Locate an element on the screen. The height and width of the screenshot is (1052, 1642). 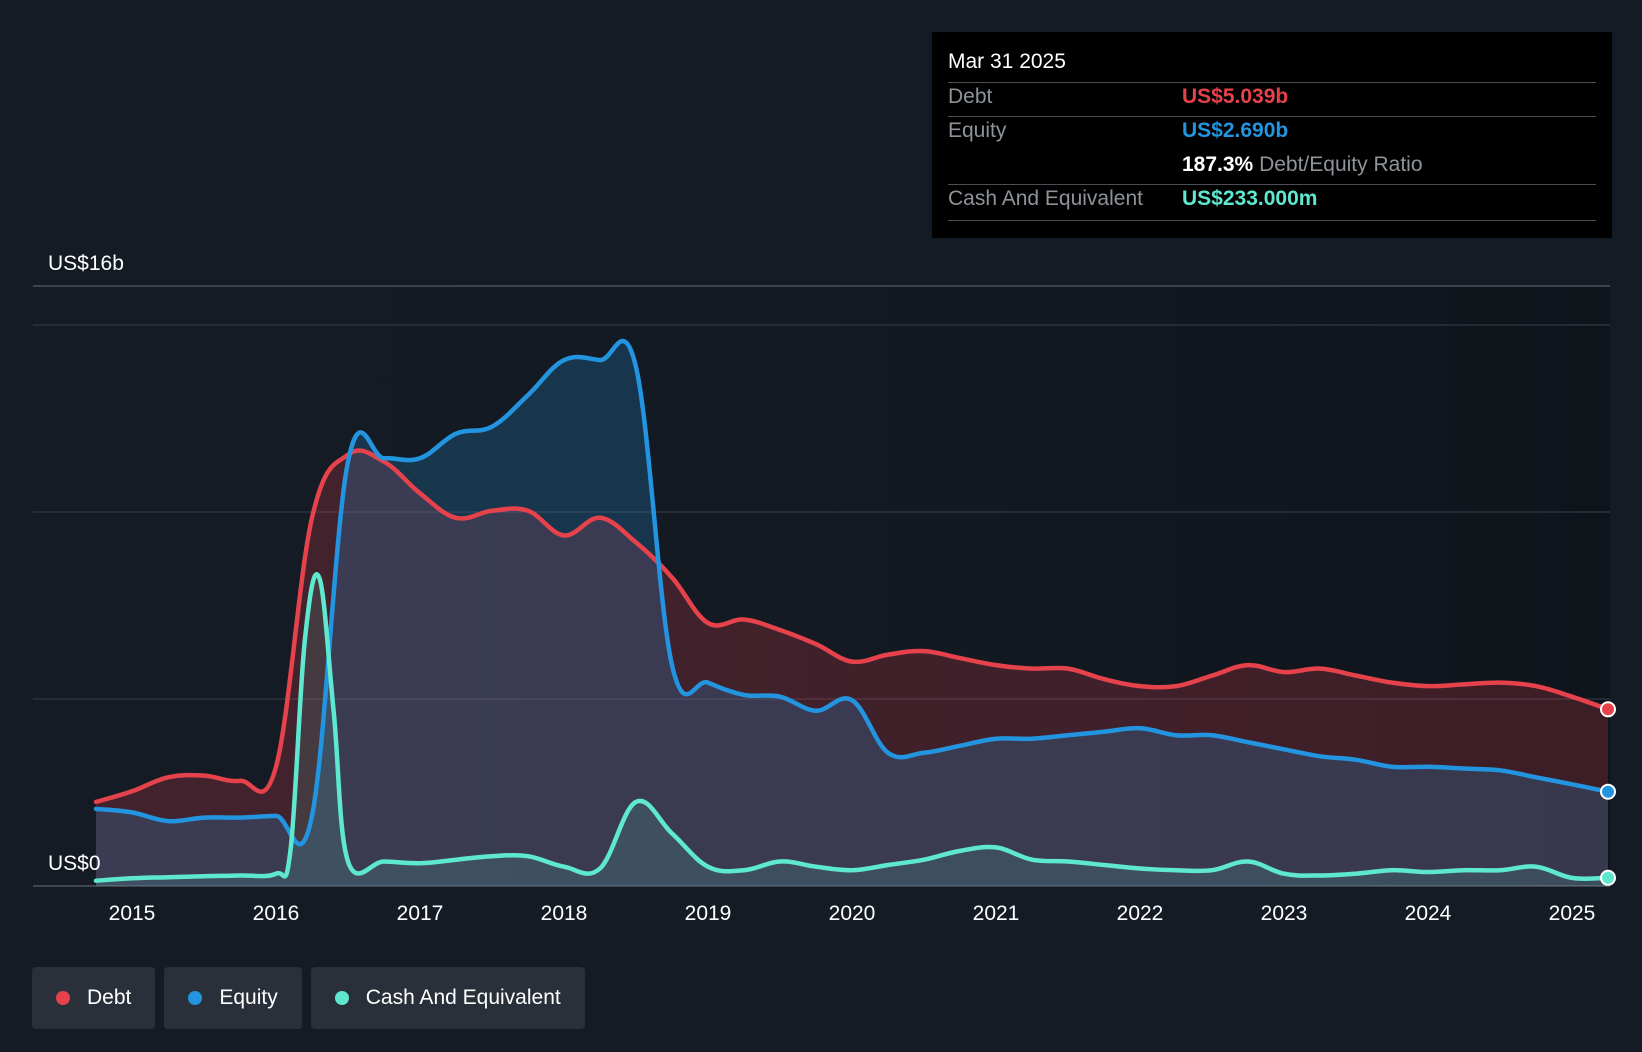
x-tick-label: 2025 is located at coordinates (1572, 913).